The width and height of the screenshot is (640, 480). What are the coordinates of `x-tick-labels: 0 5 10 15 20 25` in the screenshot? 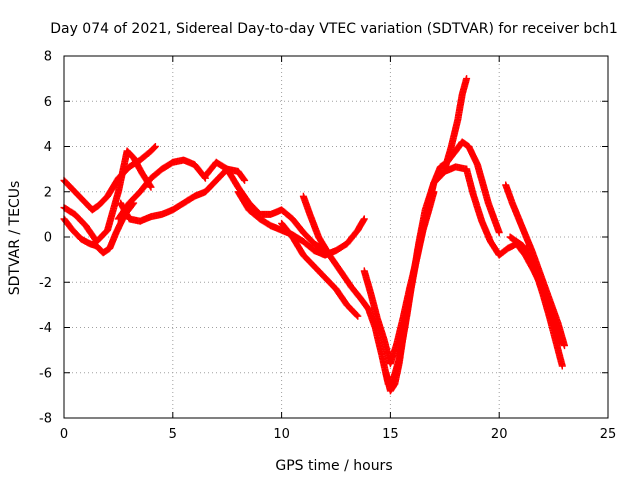 It's located at (338, 434).